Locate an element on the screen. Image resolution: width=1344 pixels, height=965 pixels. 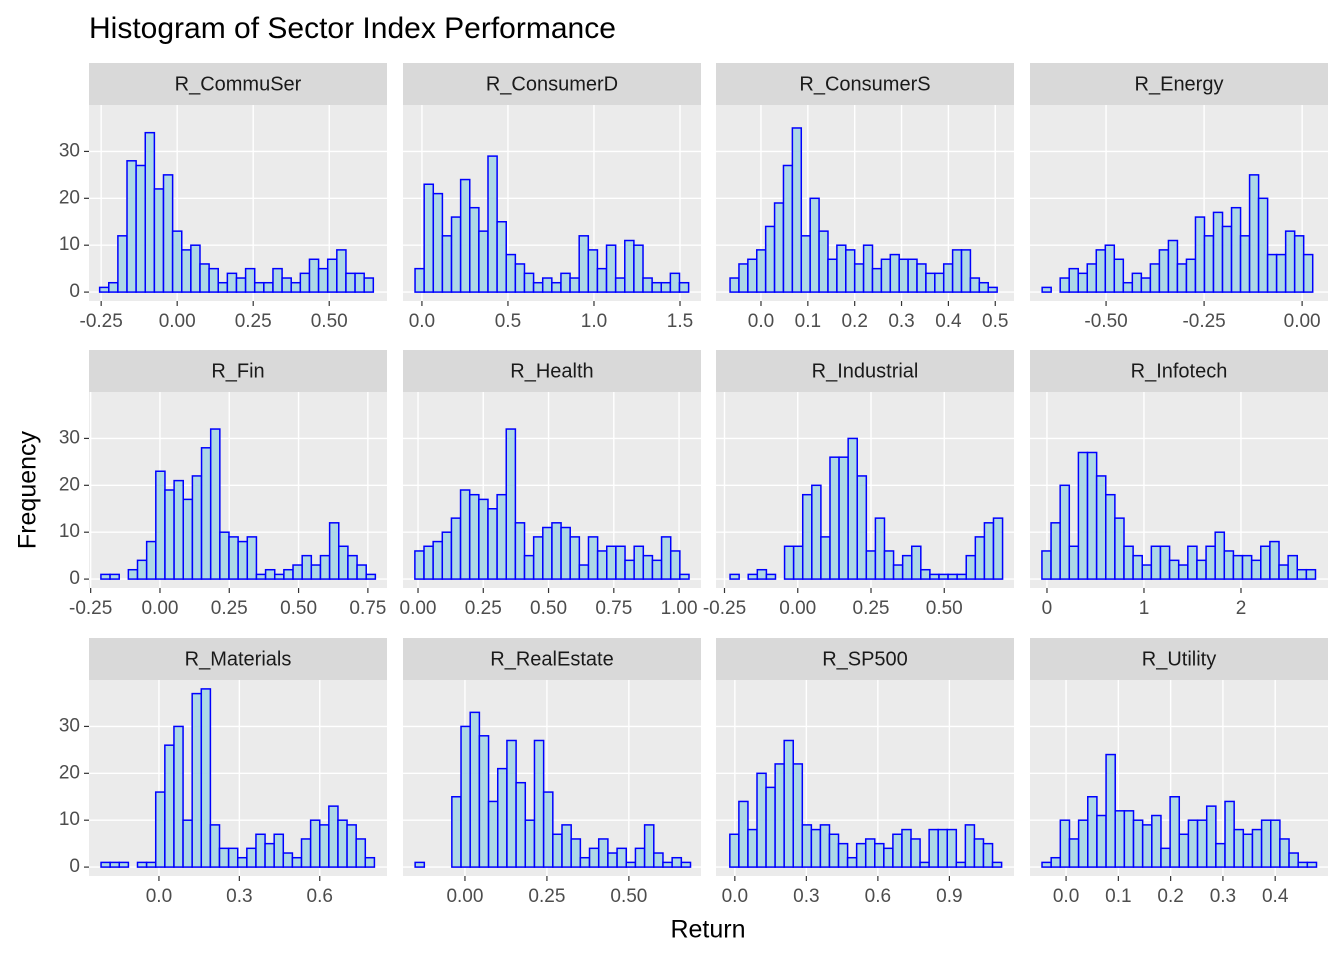
x-tick-label: 0.00 is located at coordinates (418, 608).